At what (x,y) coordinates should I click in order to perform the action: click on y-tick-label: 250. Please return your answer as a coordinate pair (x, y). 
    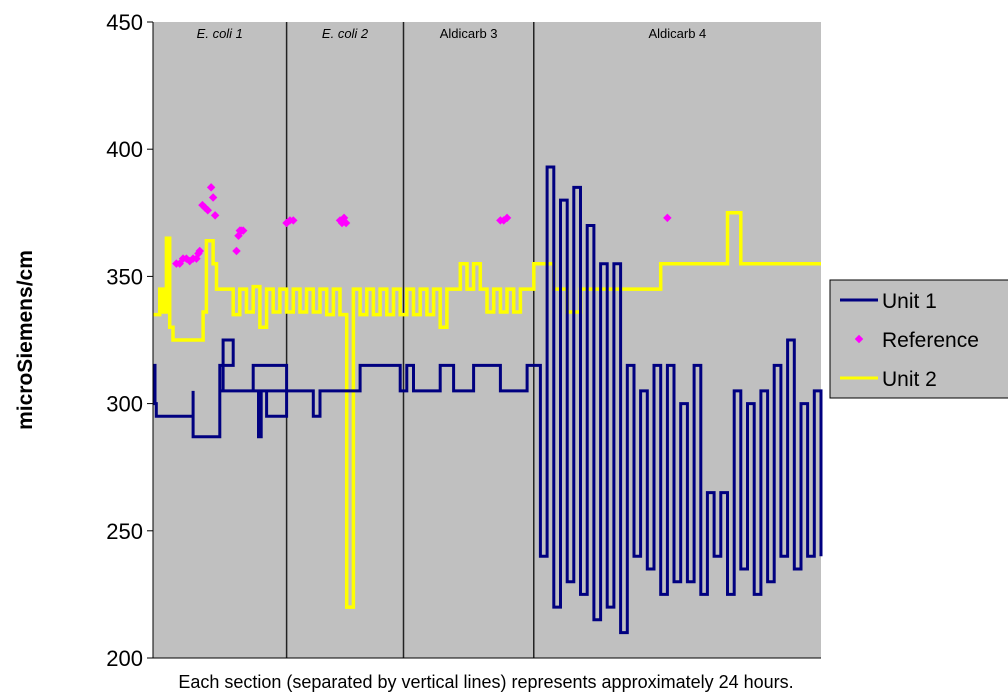
    Looking at the image, I should click on (124, 531).